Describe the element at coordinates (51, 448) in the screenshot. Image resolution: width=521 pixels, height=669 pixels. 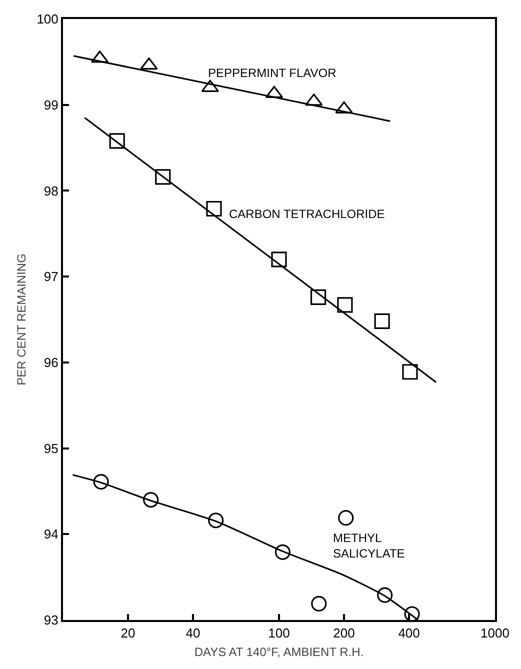
I see `y-tick-label: 95` at that location.